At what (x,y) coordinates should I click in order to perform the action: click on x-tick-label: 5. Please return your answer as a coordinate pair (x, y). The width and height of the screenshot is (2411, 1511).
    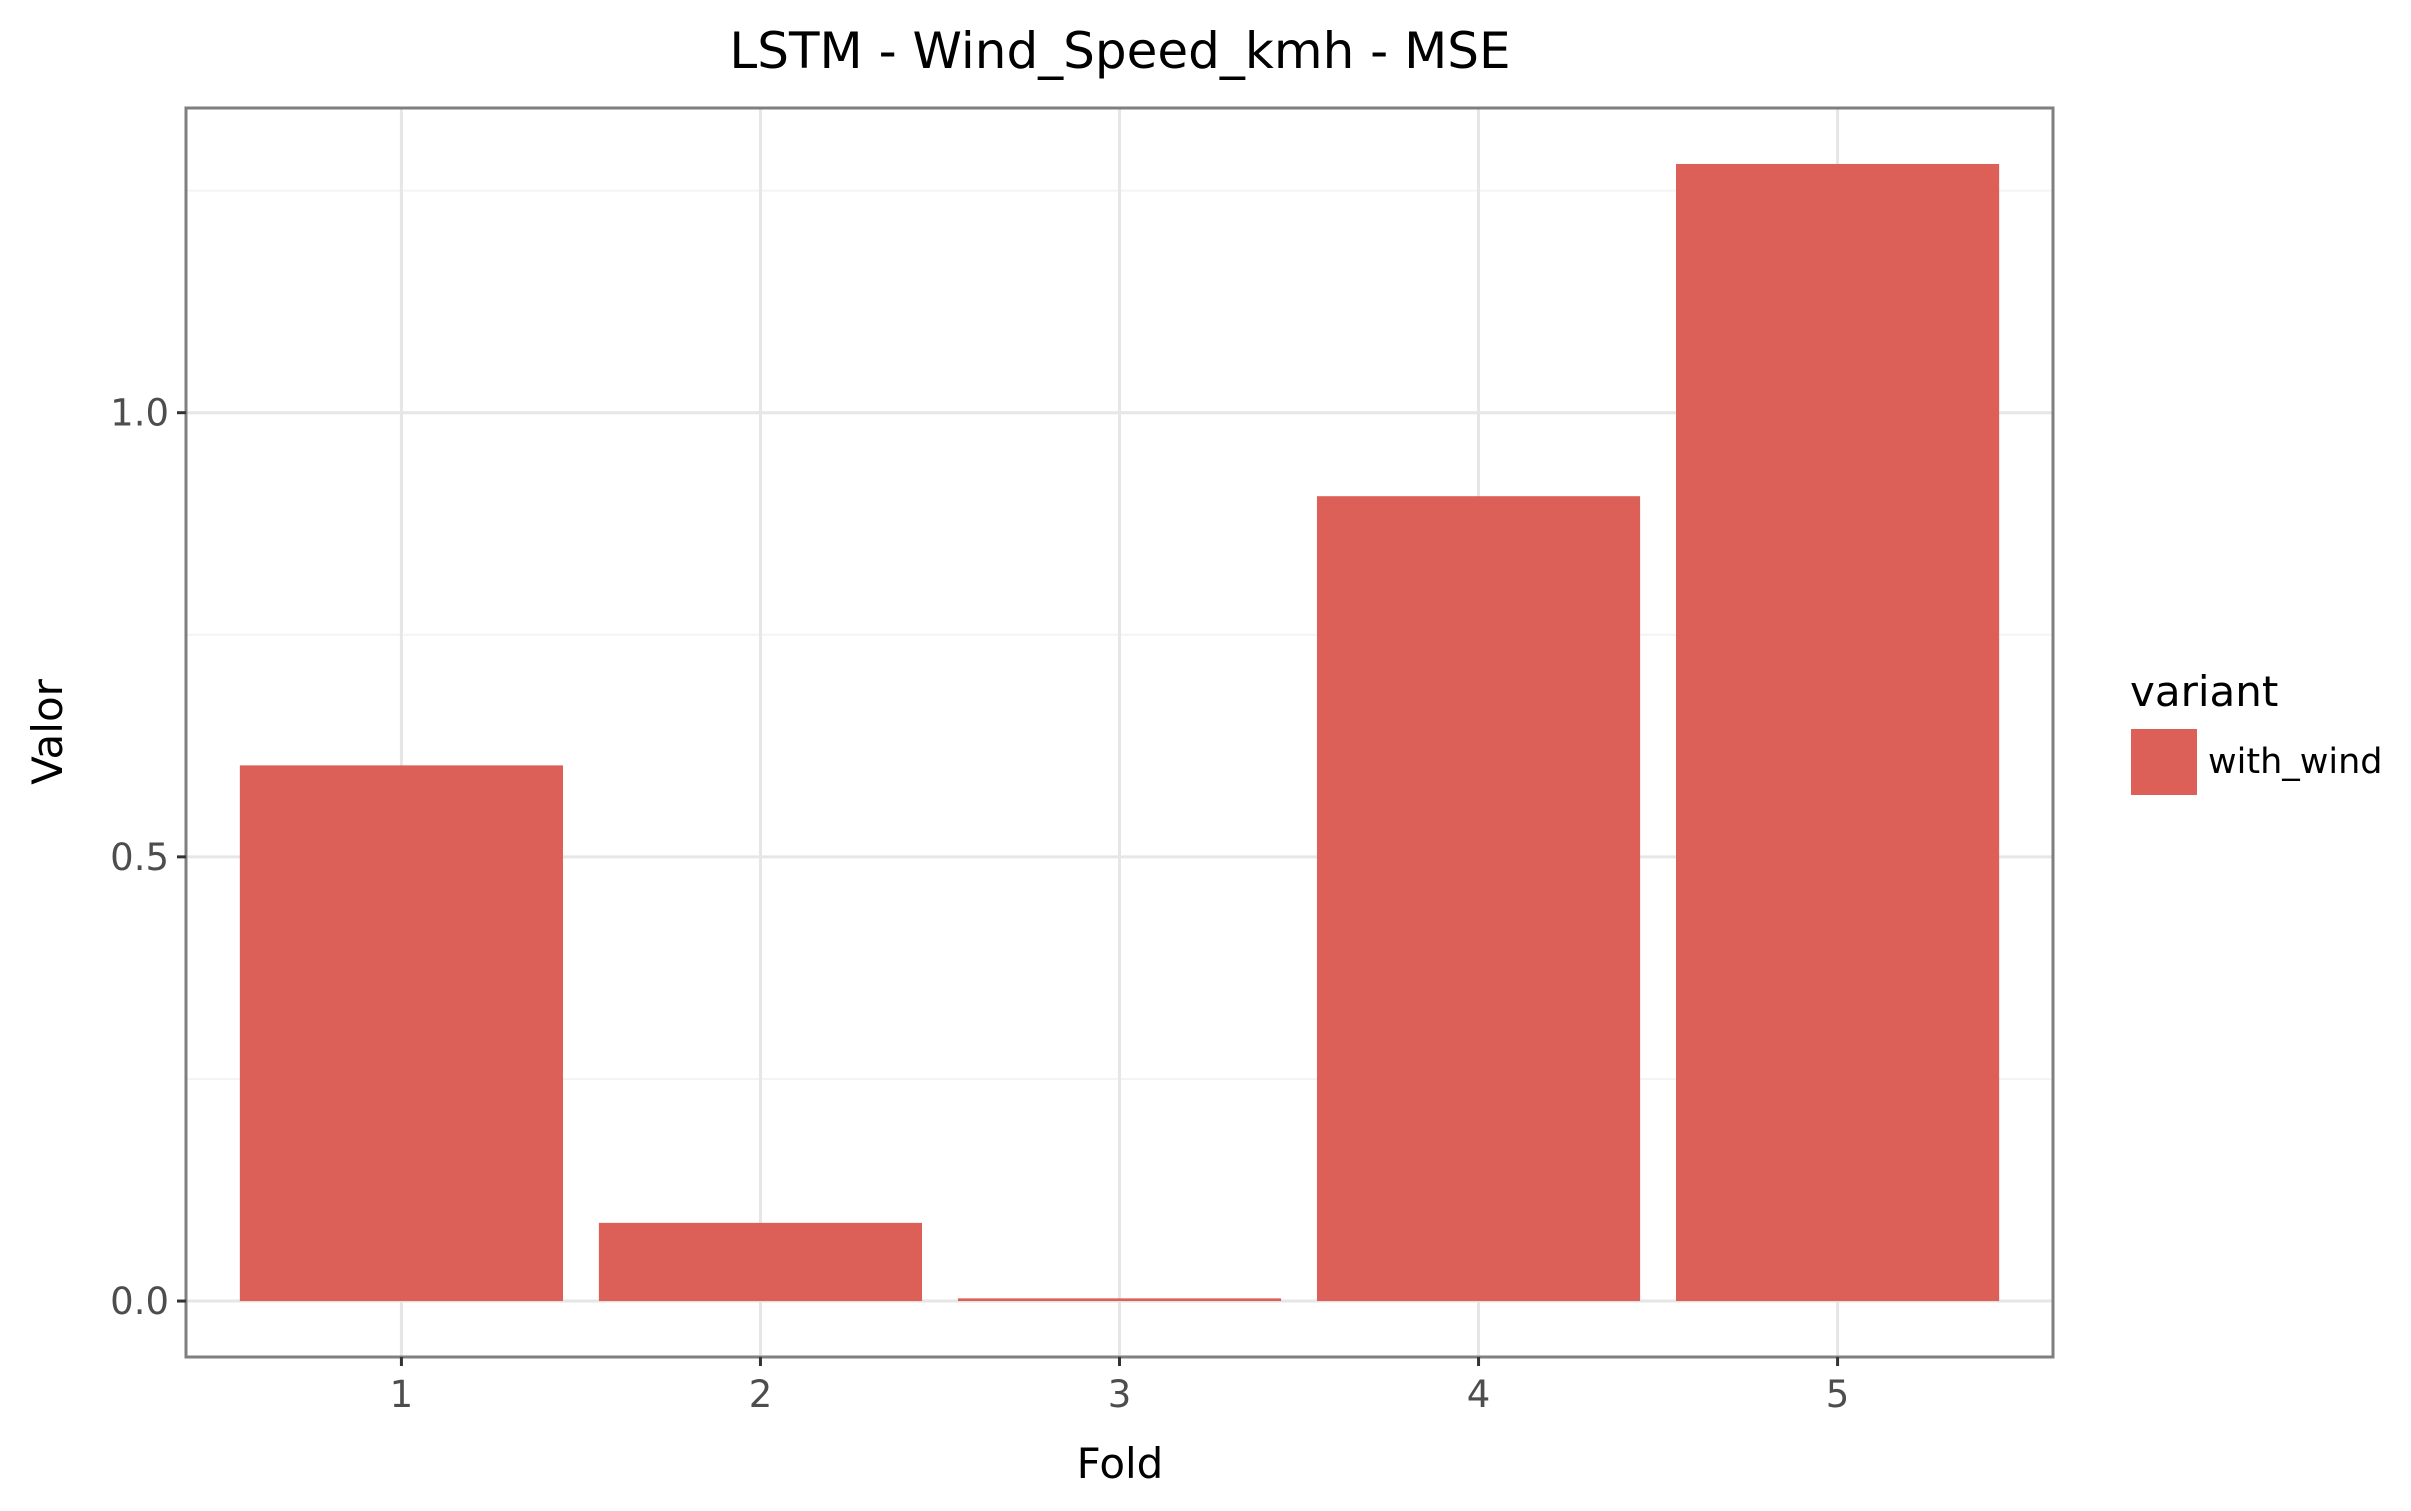
    Looking at the image, I should click on (1838, 1394).